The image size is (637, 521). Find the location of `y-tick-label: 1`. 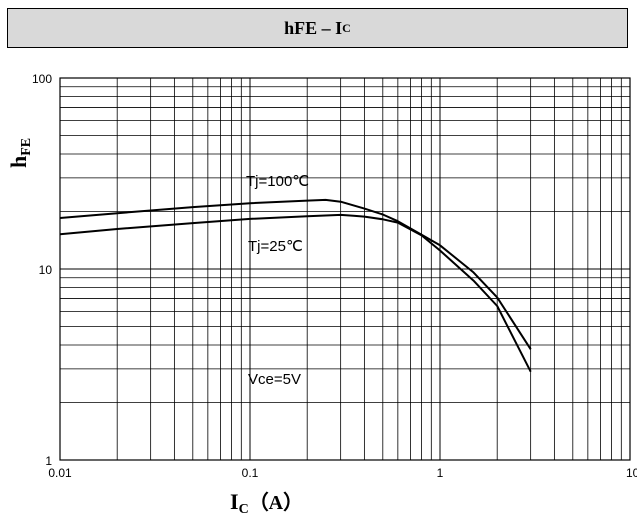

y-tick-label: 1 is located at coordinates (48, 461).